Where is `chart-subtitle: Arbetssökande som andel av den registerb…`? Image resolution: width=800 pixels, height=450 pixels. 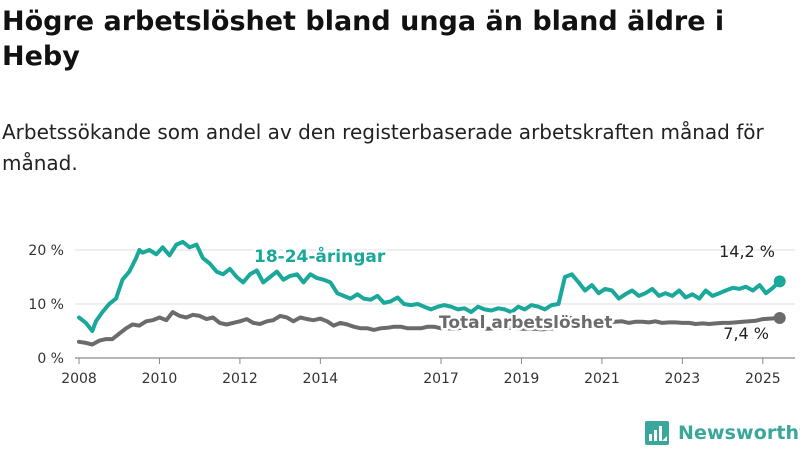
chart-subtitle: Arbetssökande som andel av den registerb… is located at coordinates (383, 147).